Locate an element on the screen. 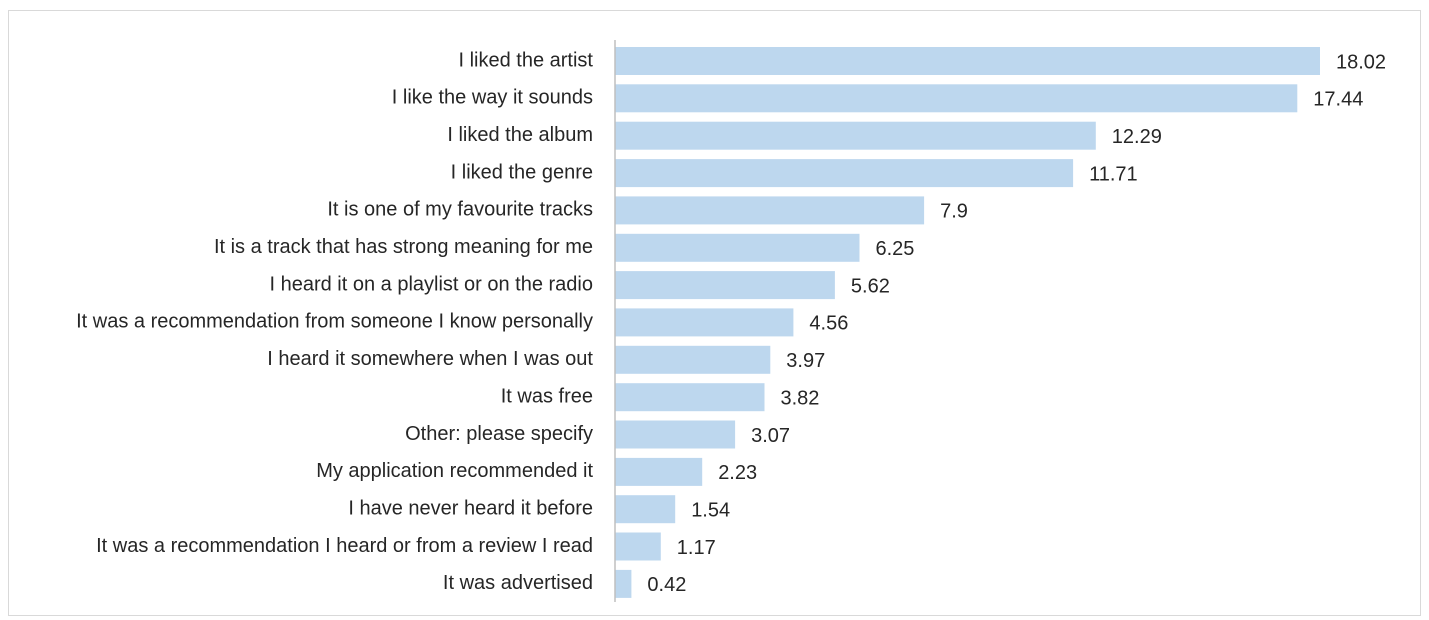 The image size is (1429, 620). category-label-4: It is one of my favourite tracks is located at coordinates (460, 210).